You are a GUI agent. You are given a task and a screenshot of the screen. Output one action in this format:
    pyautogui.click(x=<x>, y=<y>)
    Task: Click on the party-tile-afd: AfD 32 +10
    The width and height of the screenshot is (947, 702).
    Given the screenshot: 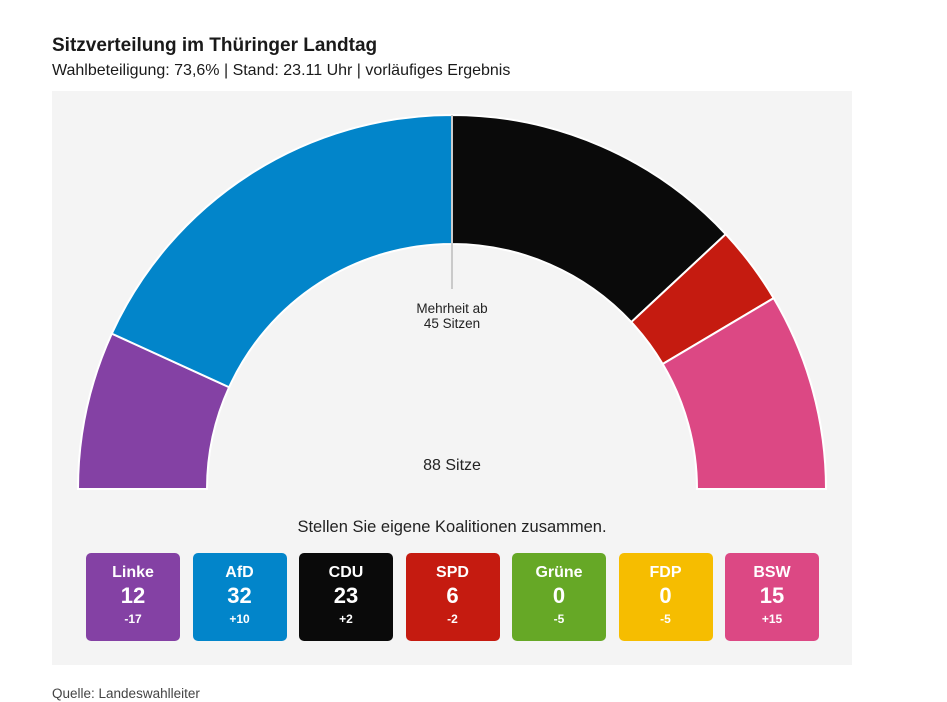 What is the action you would take?
    pyautogui.click(x=239, y=597)
    